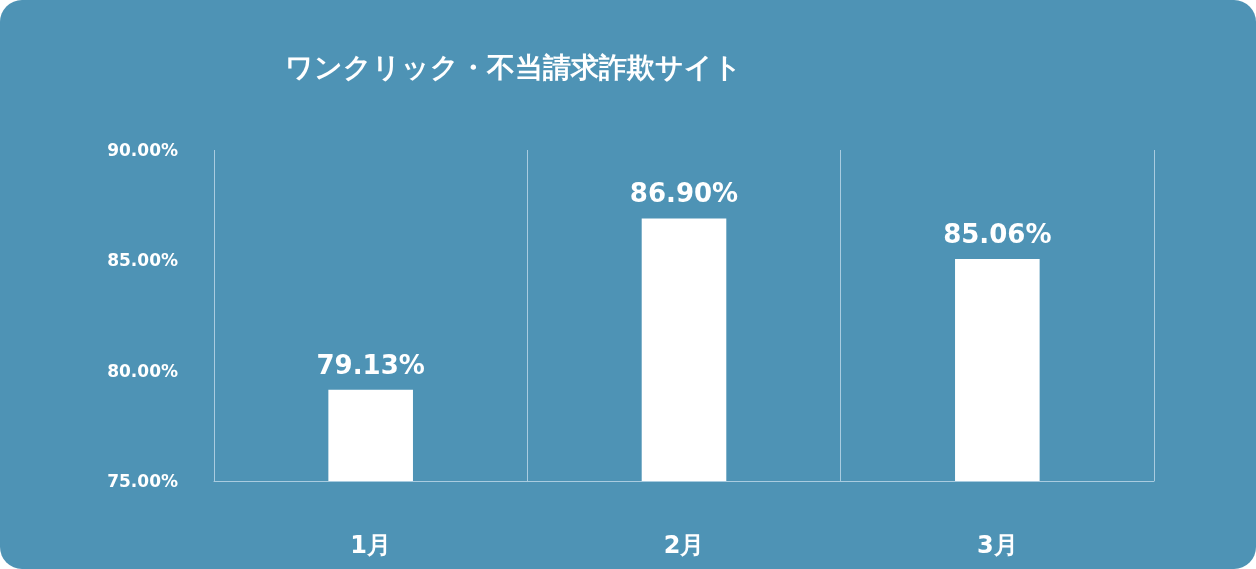 The image size is (1256, 569). Describe the element at coordinates (370, 364) in the screenshot. I see `data-label: 79.13%` at that location.